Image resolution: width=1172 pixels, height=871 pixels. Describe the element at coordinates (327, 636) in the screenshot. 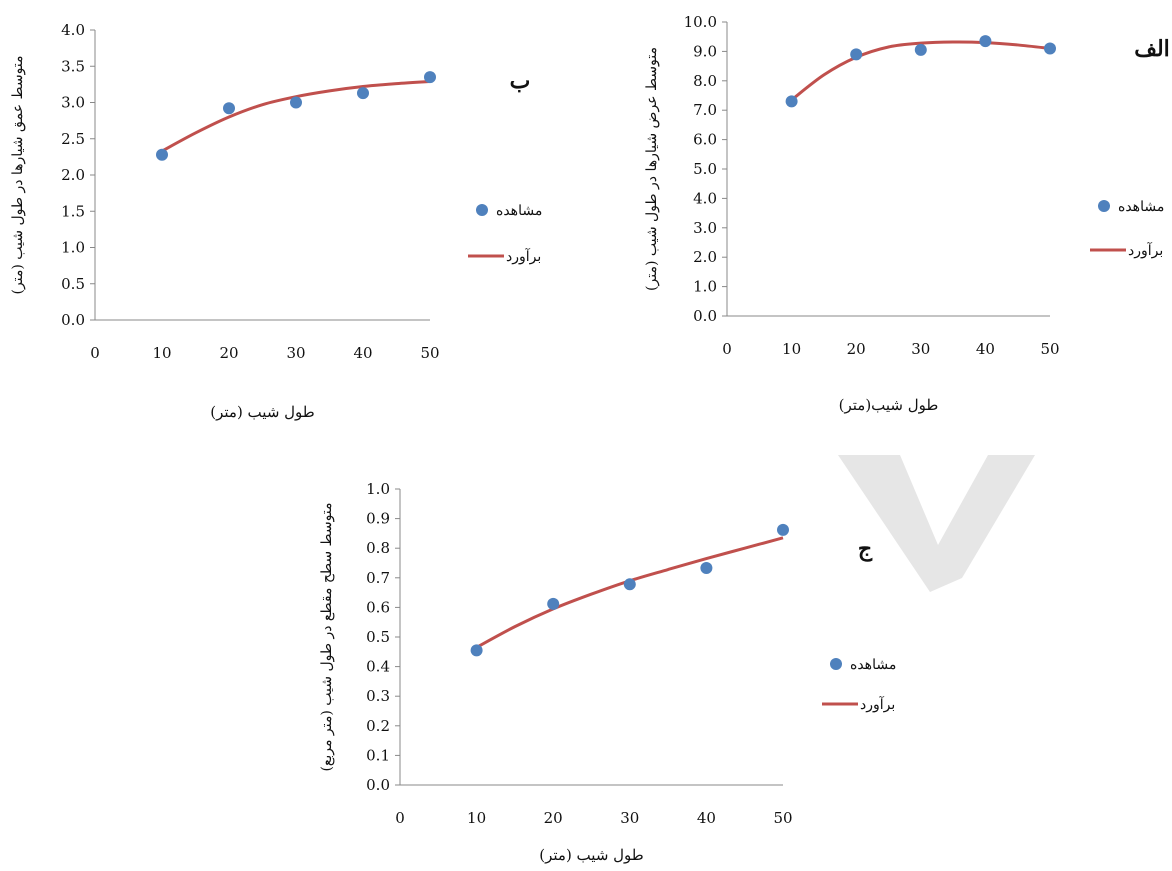

I see `y-axis-label: متوسط سطح مقطع در طول شیب (متر مربع)` at that location.